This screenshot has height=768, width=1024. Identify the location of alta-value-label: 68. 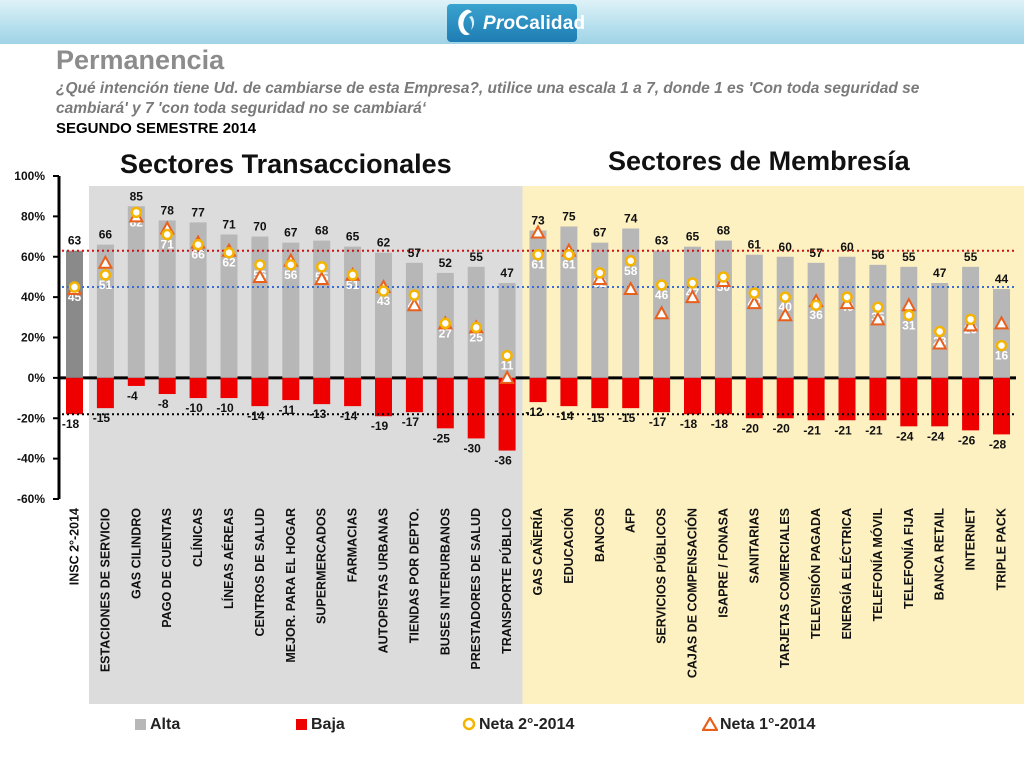
(322, 231).